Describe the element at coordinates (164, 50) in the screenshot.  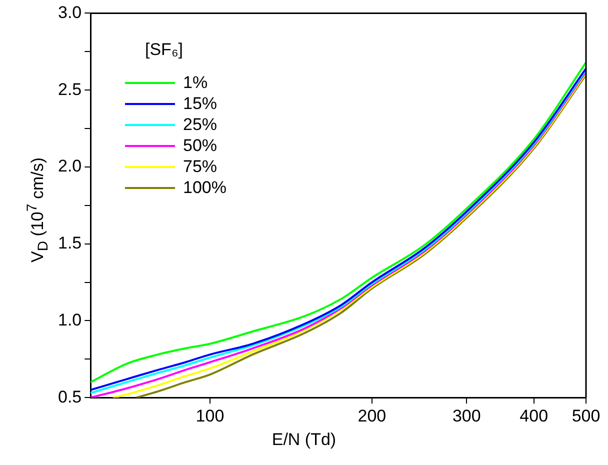
I see `legend-title: [SF₆]` at that location.